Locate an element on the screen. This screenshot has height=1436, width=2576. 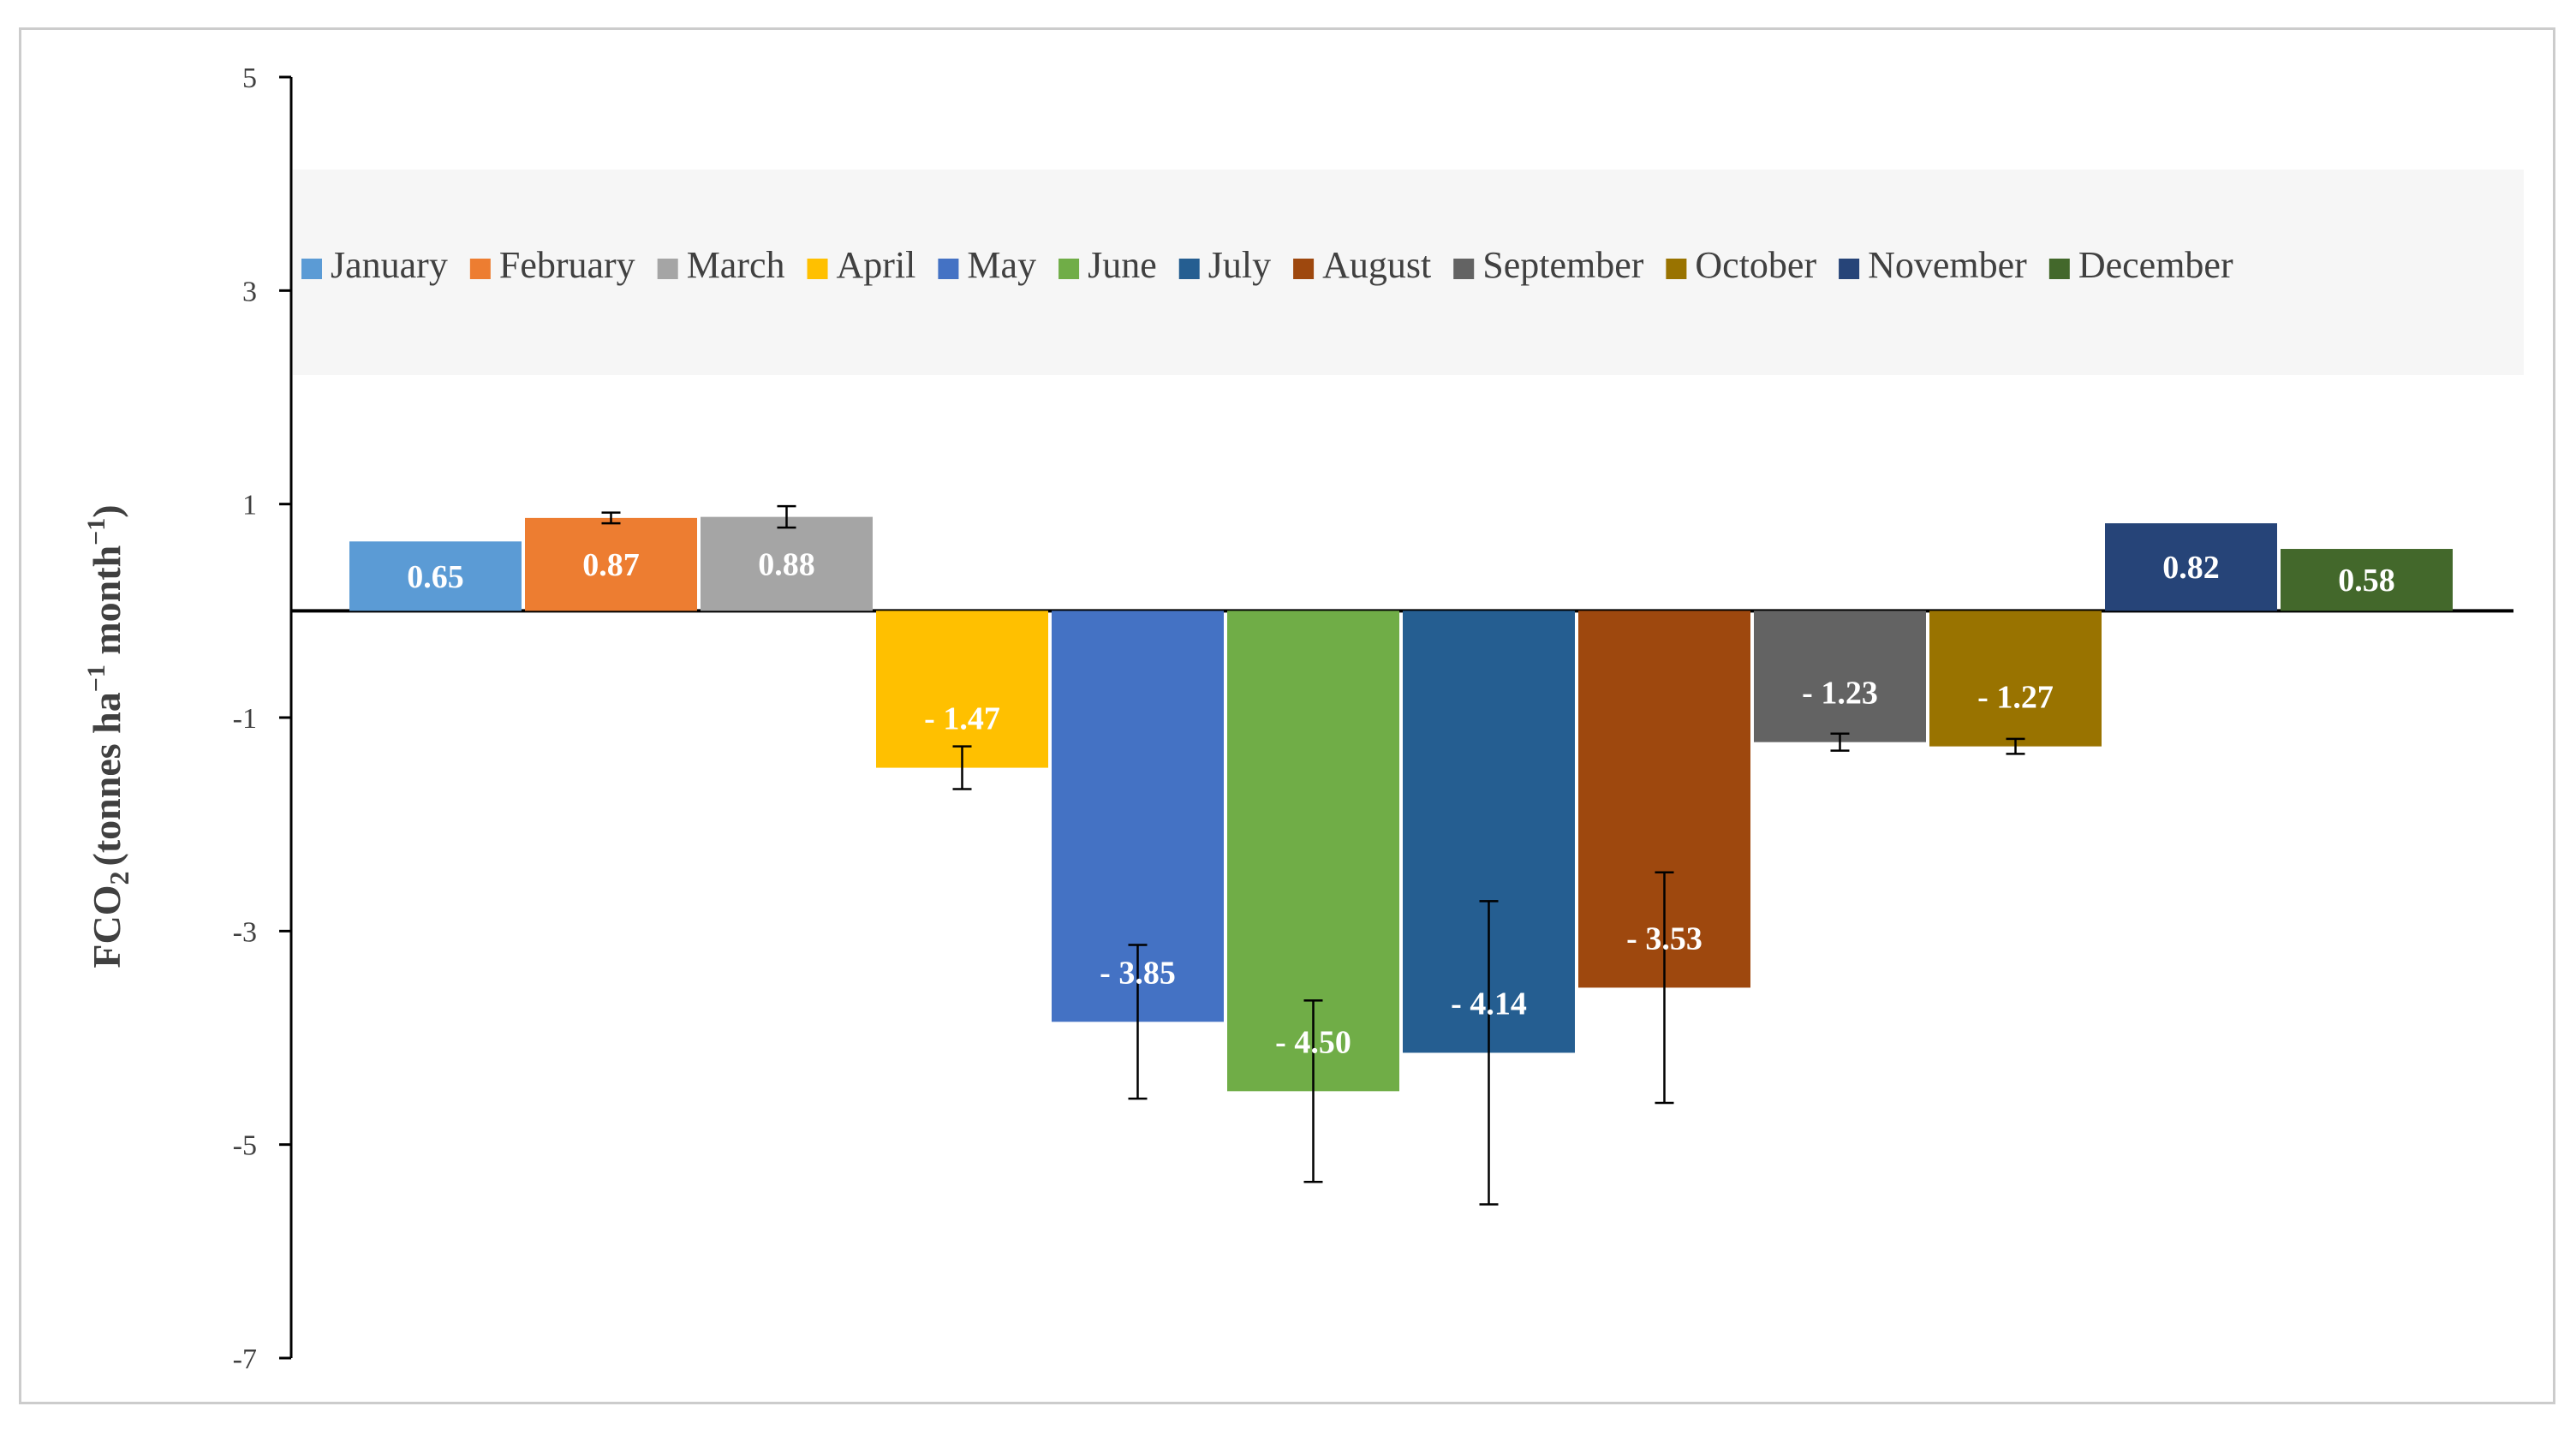
data-label-october: - 1.27 is located at coordinates (2016, 698).